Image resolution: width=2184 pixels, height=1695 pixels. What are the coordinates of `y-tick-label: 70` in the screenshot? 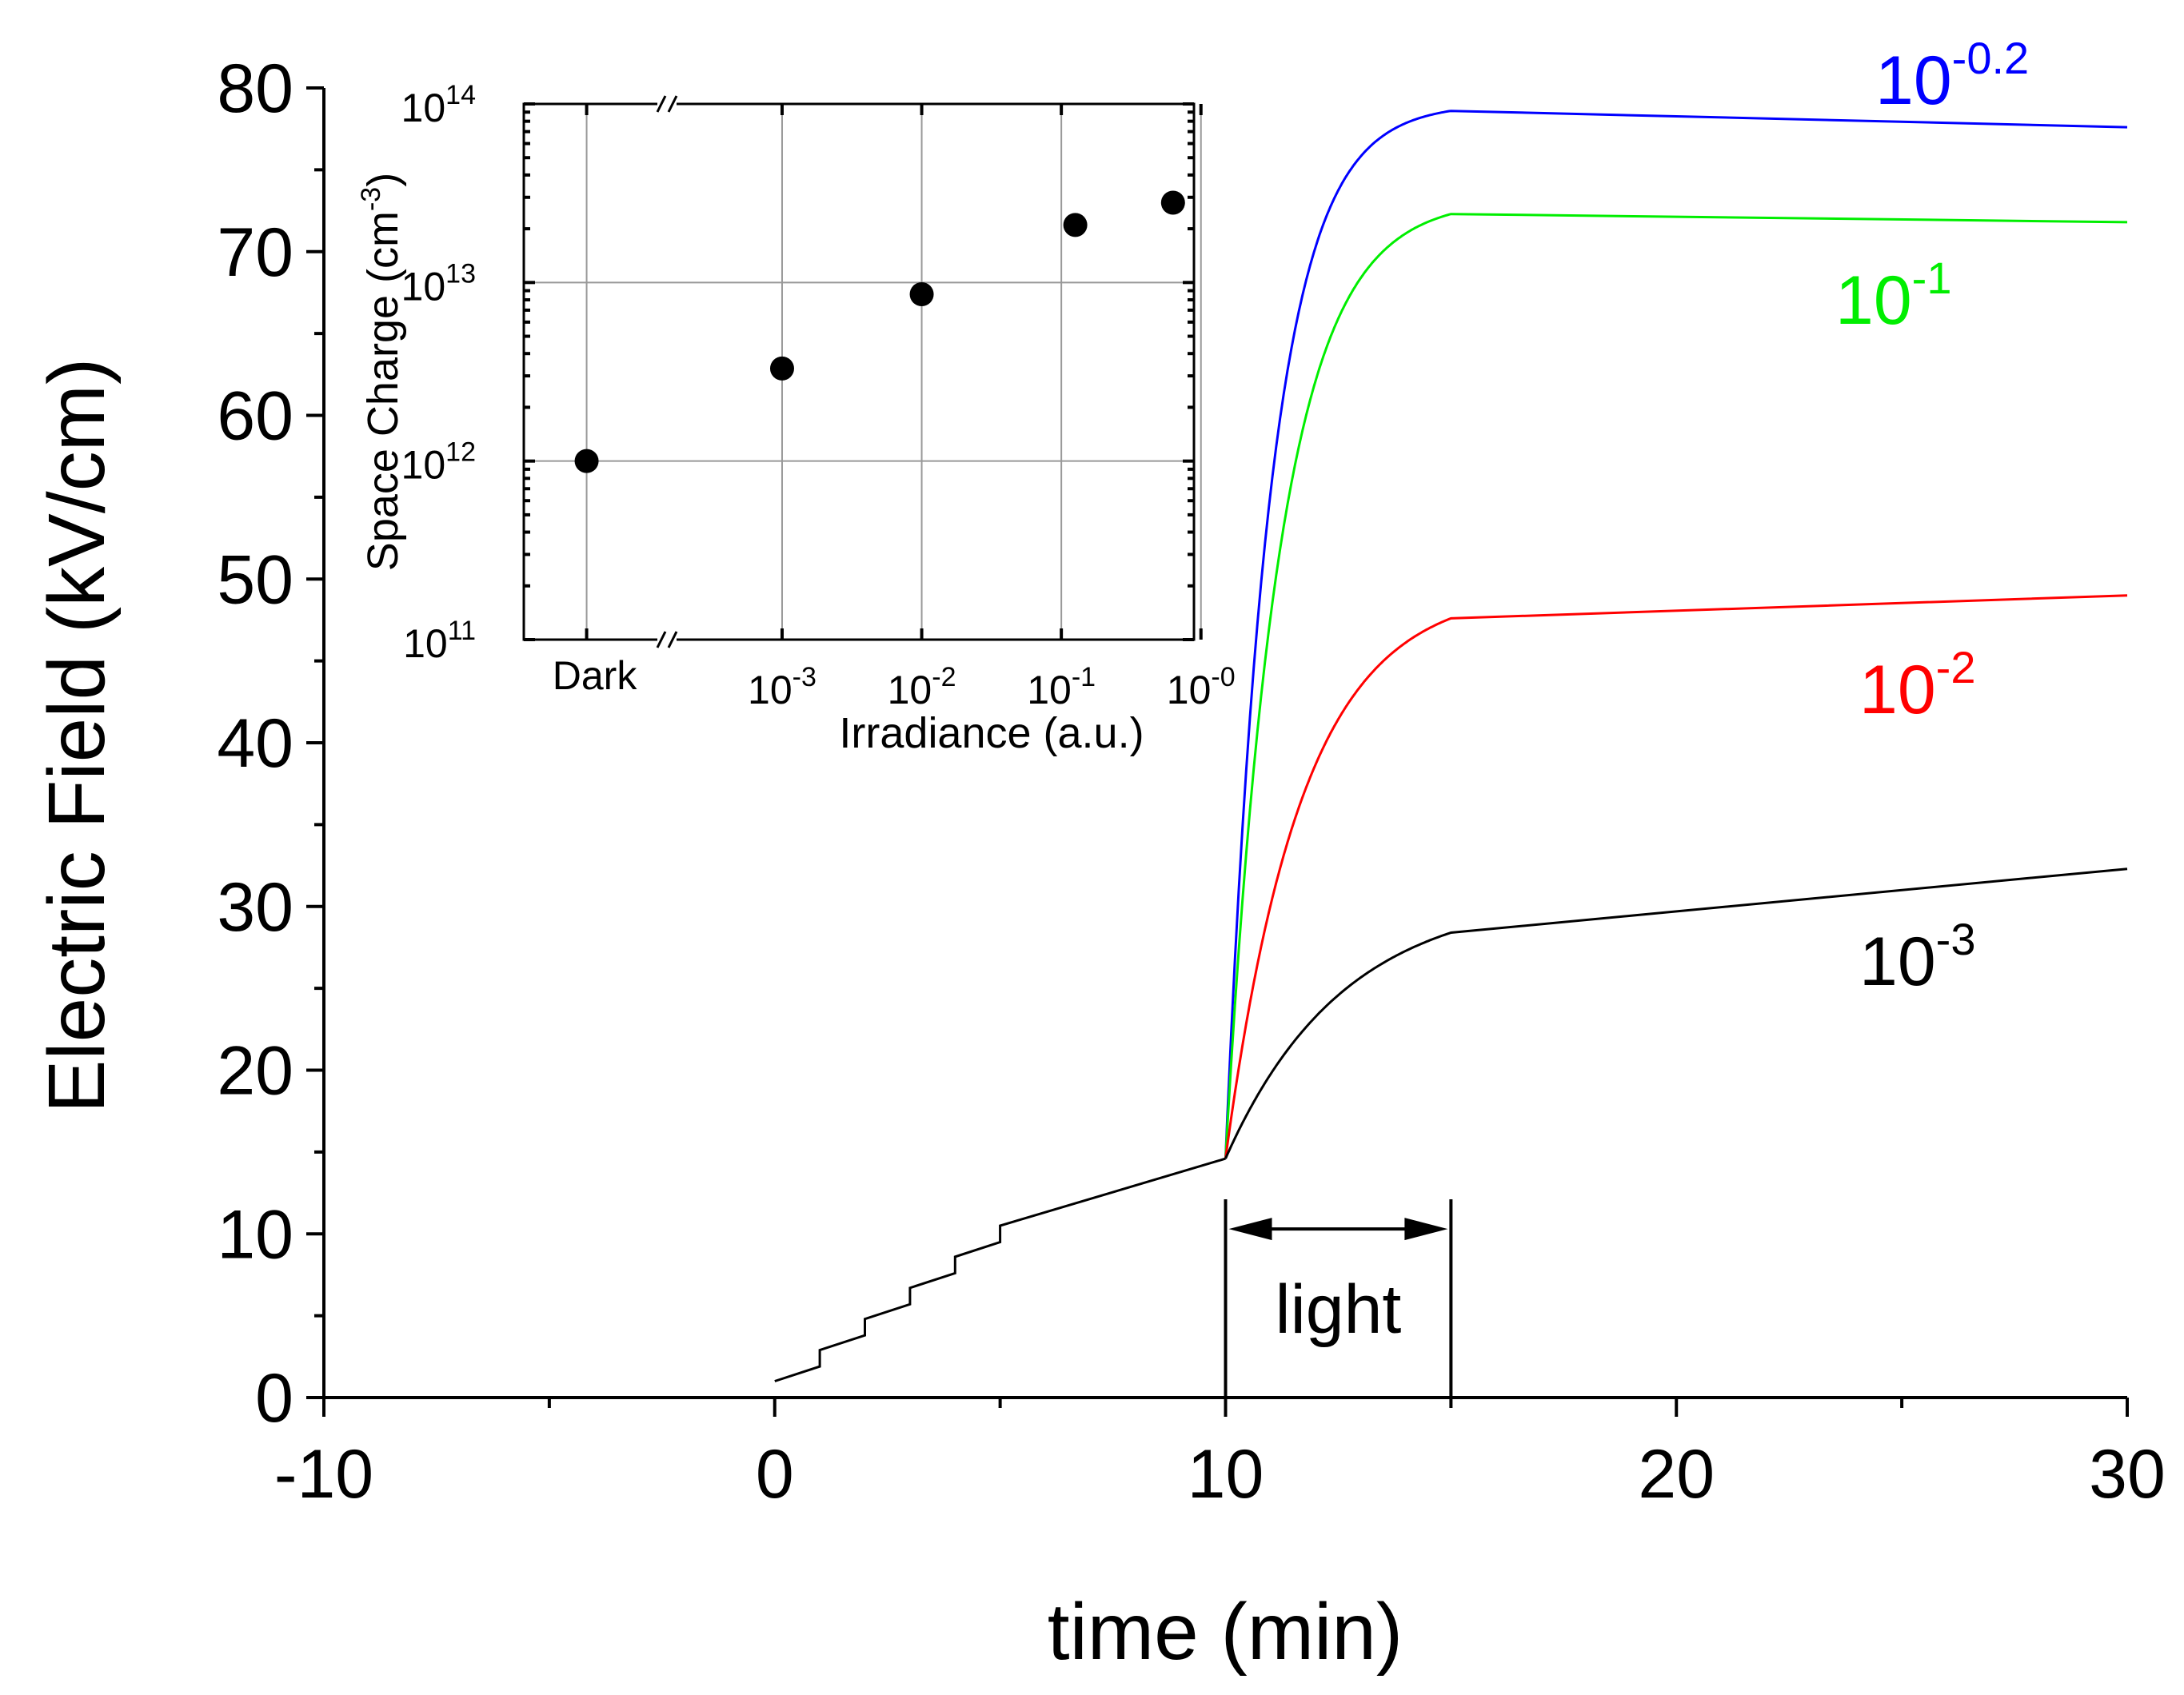 It's located at (255, 253).